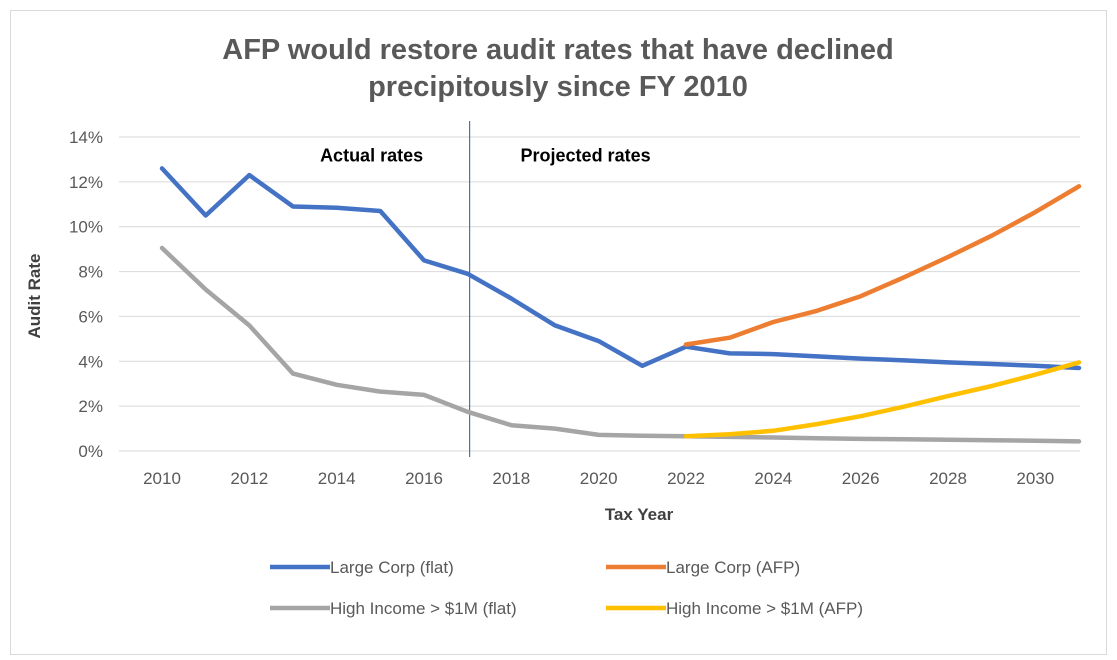 This screenshot has height=660, width=1117. I want to click on x-tick-label: 2010, so click(162, 478).